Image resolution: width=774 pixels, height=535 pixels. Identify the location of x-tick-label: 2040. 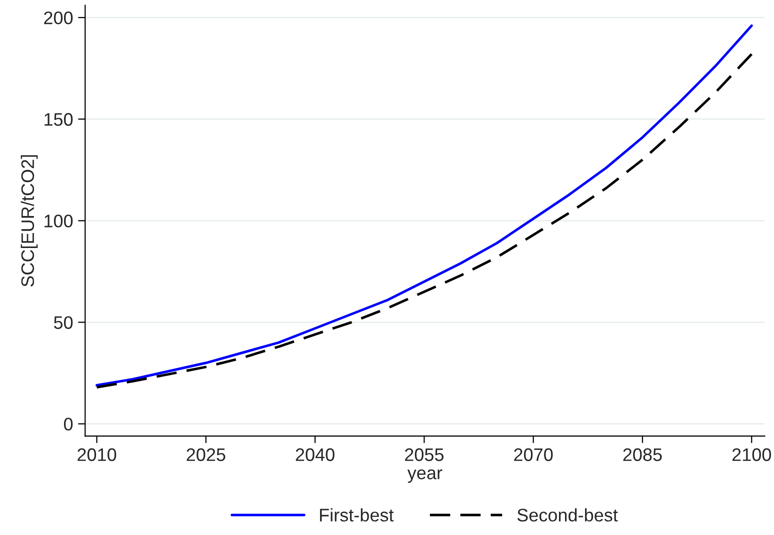
(315, 455).